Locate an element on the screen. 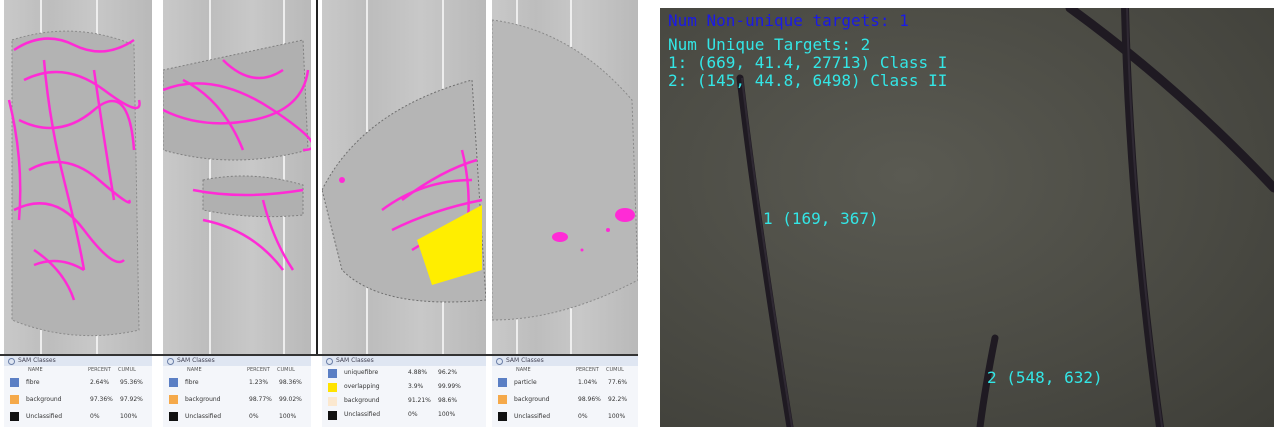  sam-row: background 98.77% 99.02% is located at coordinates (237, 399).